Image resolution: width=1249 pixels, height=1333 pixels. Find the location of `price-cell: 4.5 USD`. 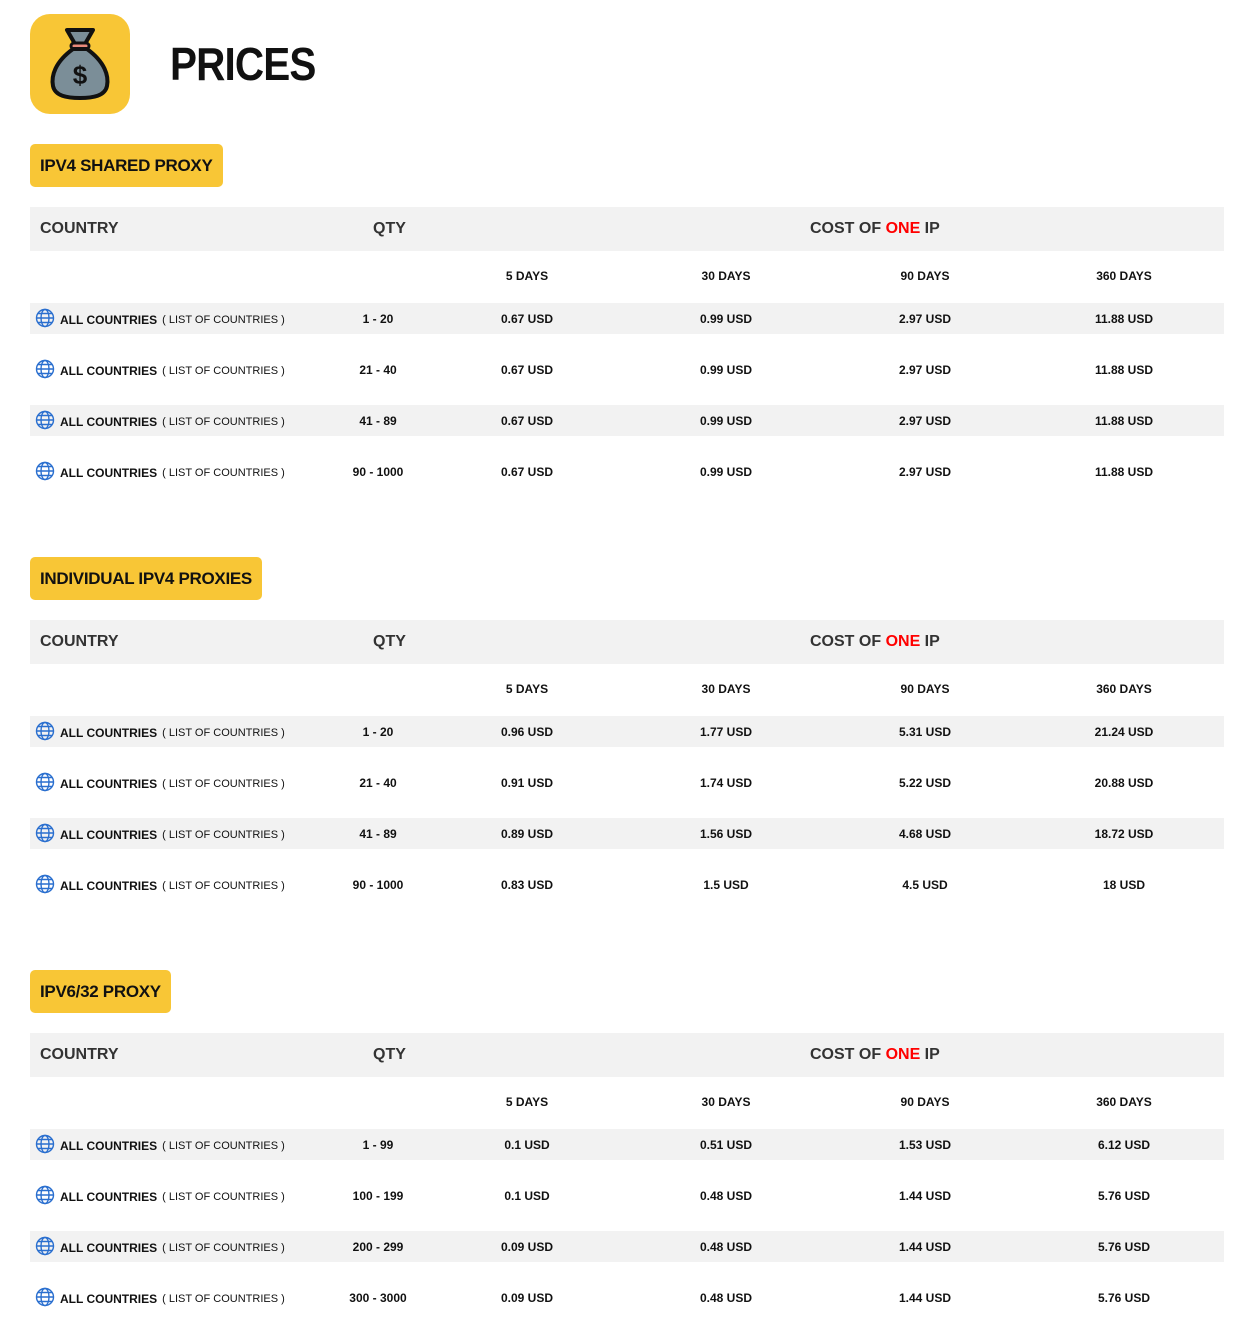

price-cell: 4.5 USD is located at coordinates (925, 885).